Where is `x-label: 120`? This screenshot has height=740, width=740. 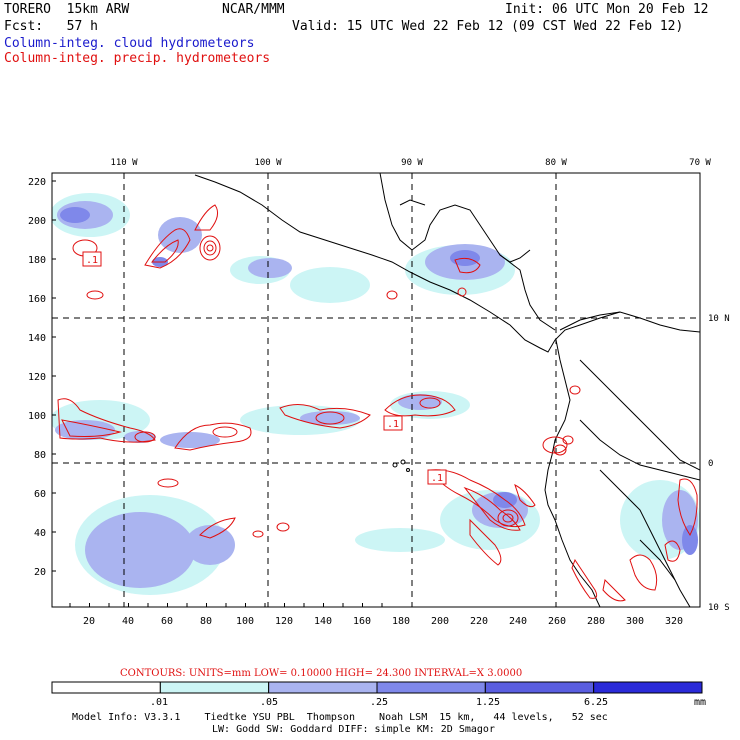 x-label: 120 is located at coordinates (284, 621).